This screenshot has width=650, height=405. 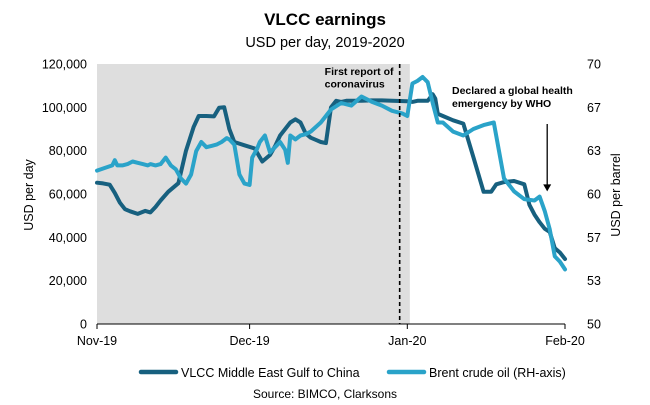 I want to click on y2-axis-ticks: 50 53 57 60 63 67 70, so click(x=594, y=195).